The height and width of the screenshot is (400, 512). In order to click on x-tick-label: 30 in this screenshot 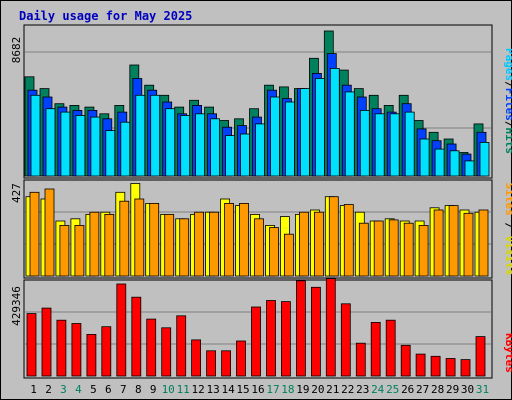, I will do `click(467, 389)`.